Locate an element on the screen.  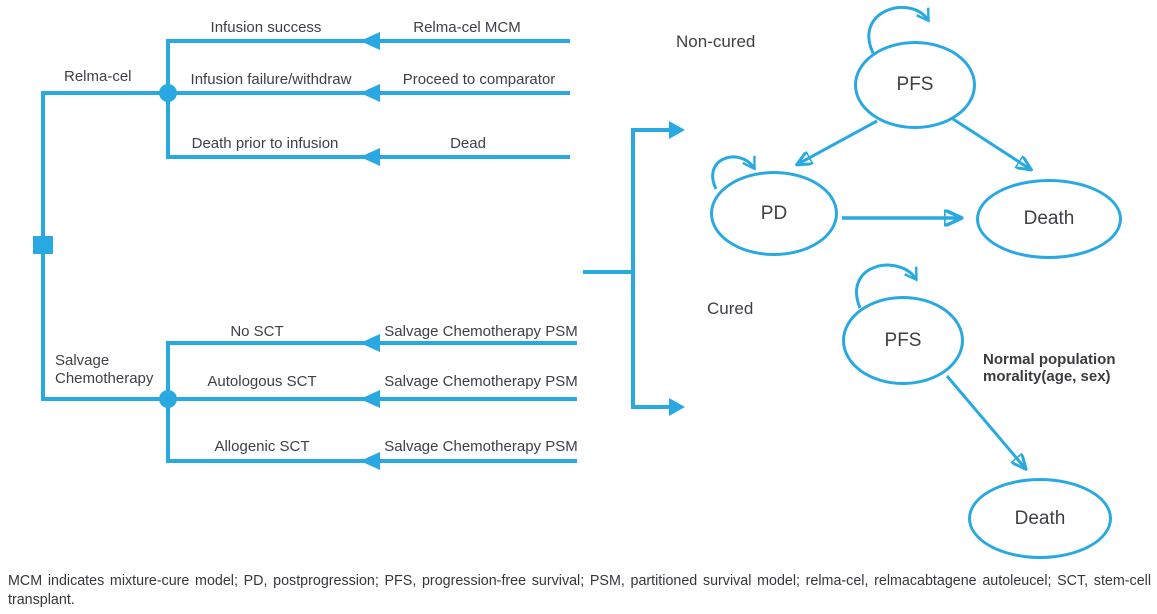
no-sct-label: No SCT is located at coordinates (257, 331).